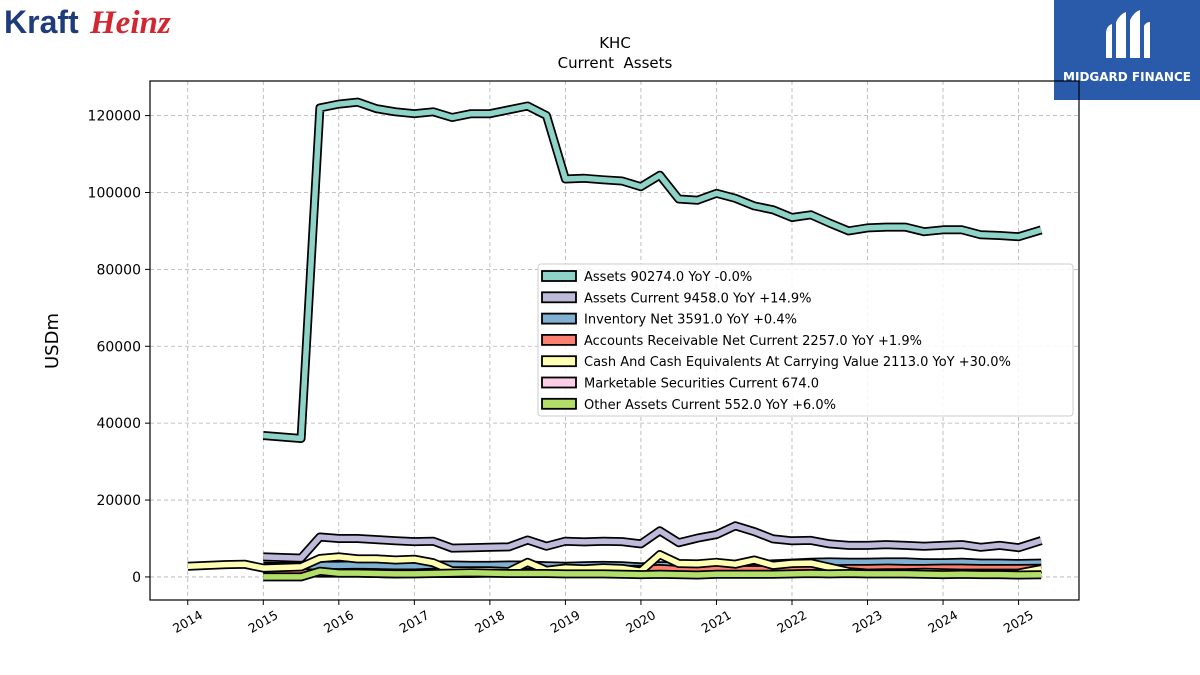 The width and height of the screenshot is (1200, 675). What do you see at coordinates (701, 384) in the screenshot?
I see `legend-label: Marketable Securities Current 674.0` at bounding box center [701, 384].